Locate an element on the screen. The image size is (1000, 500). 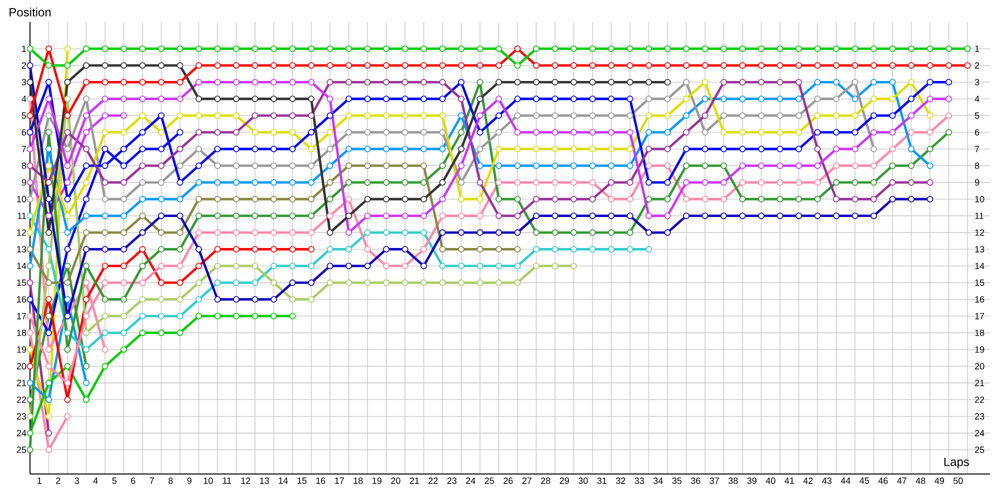
y-tick-label: 6 is located at coordinates (24, 132).